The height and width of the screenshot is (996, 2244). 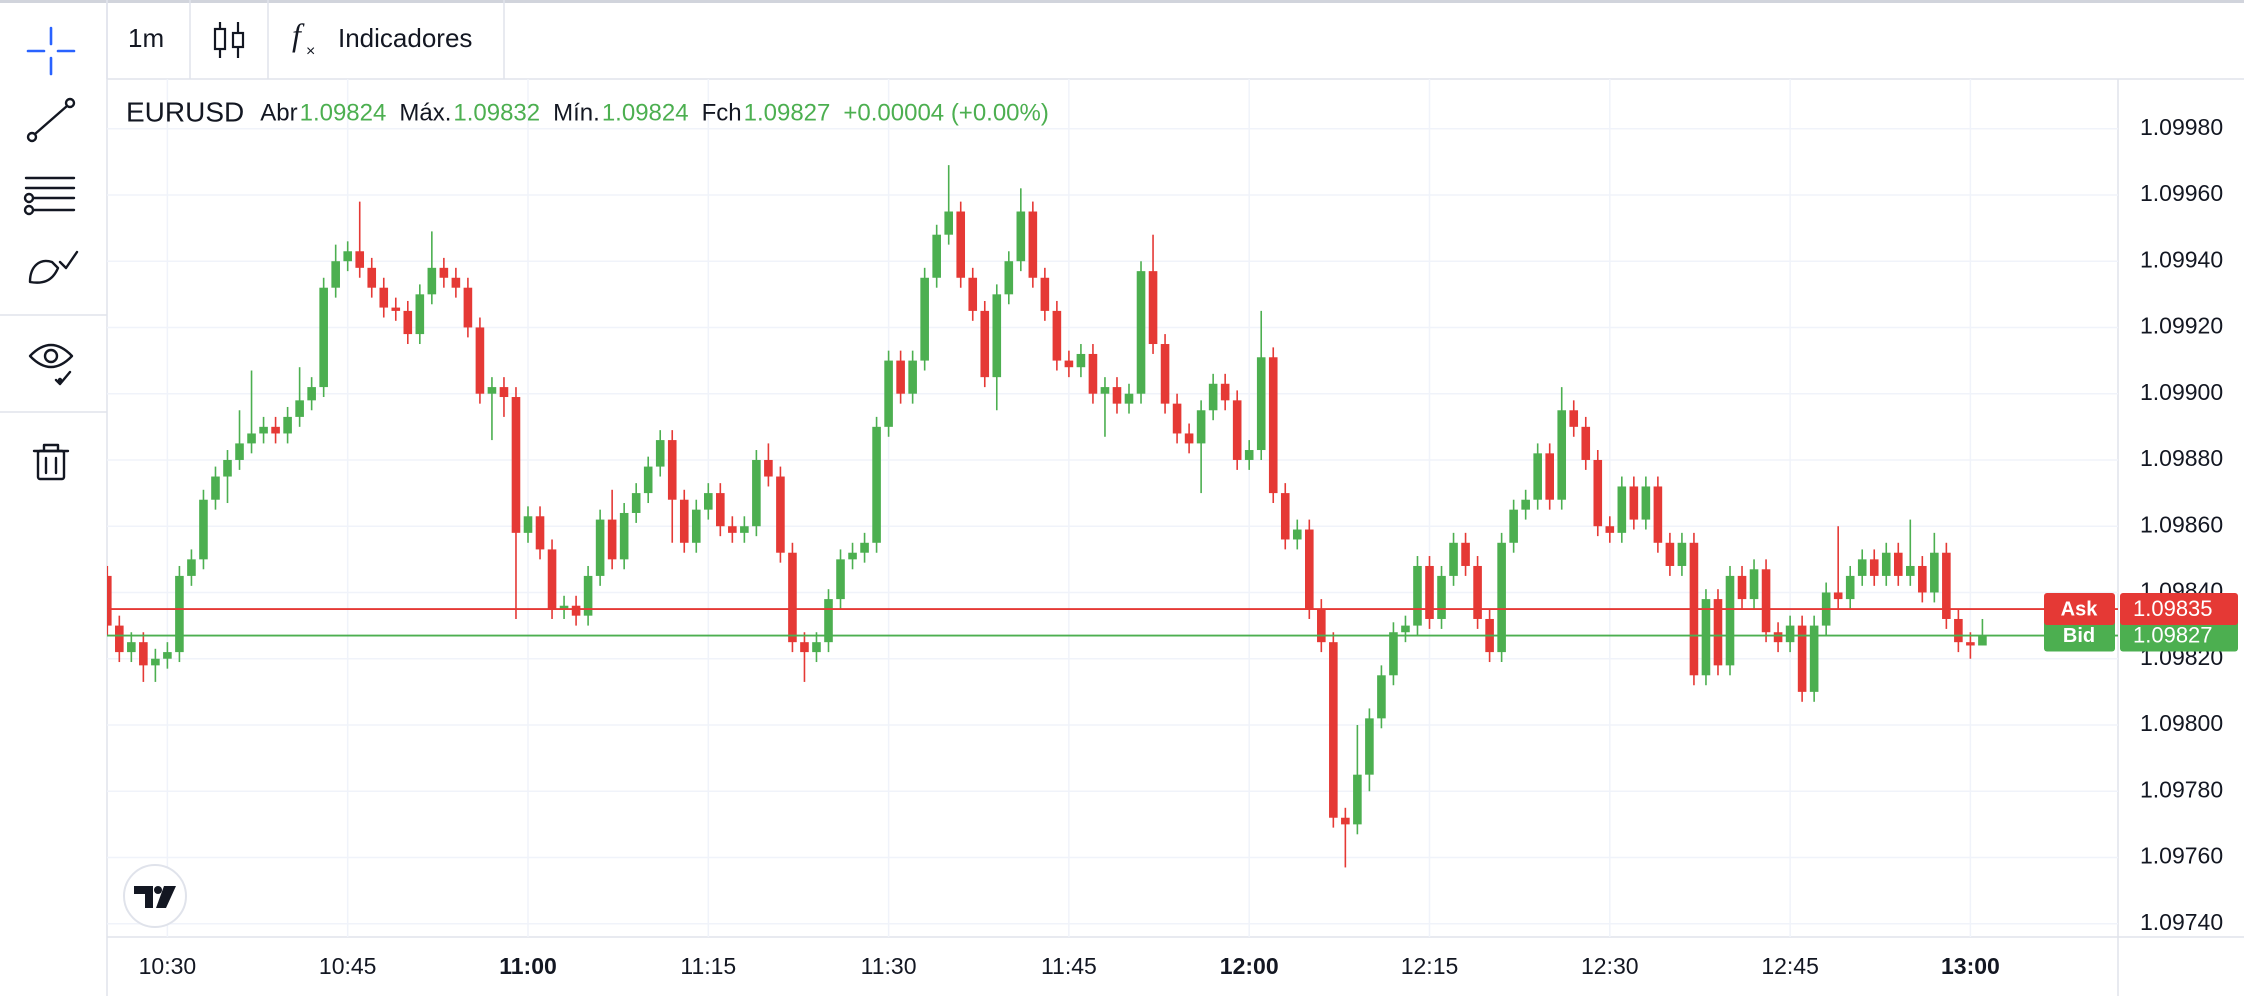 I want to click on y-tick-label: 1.09980, so click(x=2181, y=127).